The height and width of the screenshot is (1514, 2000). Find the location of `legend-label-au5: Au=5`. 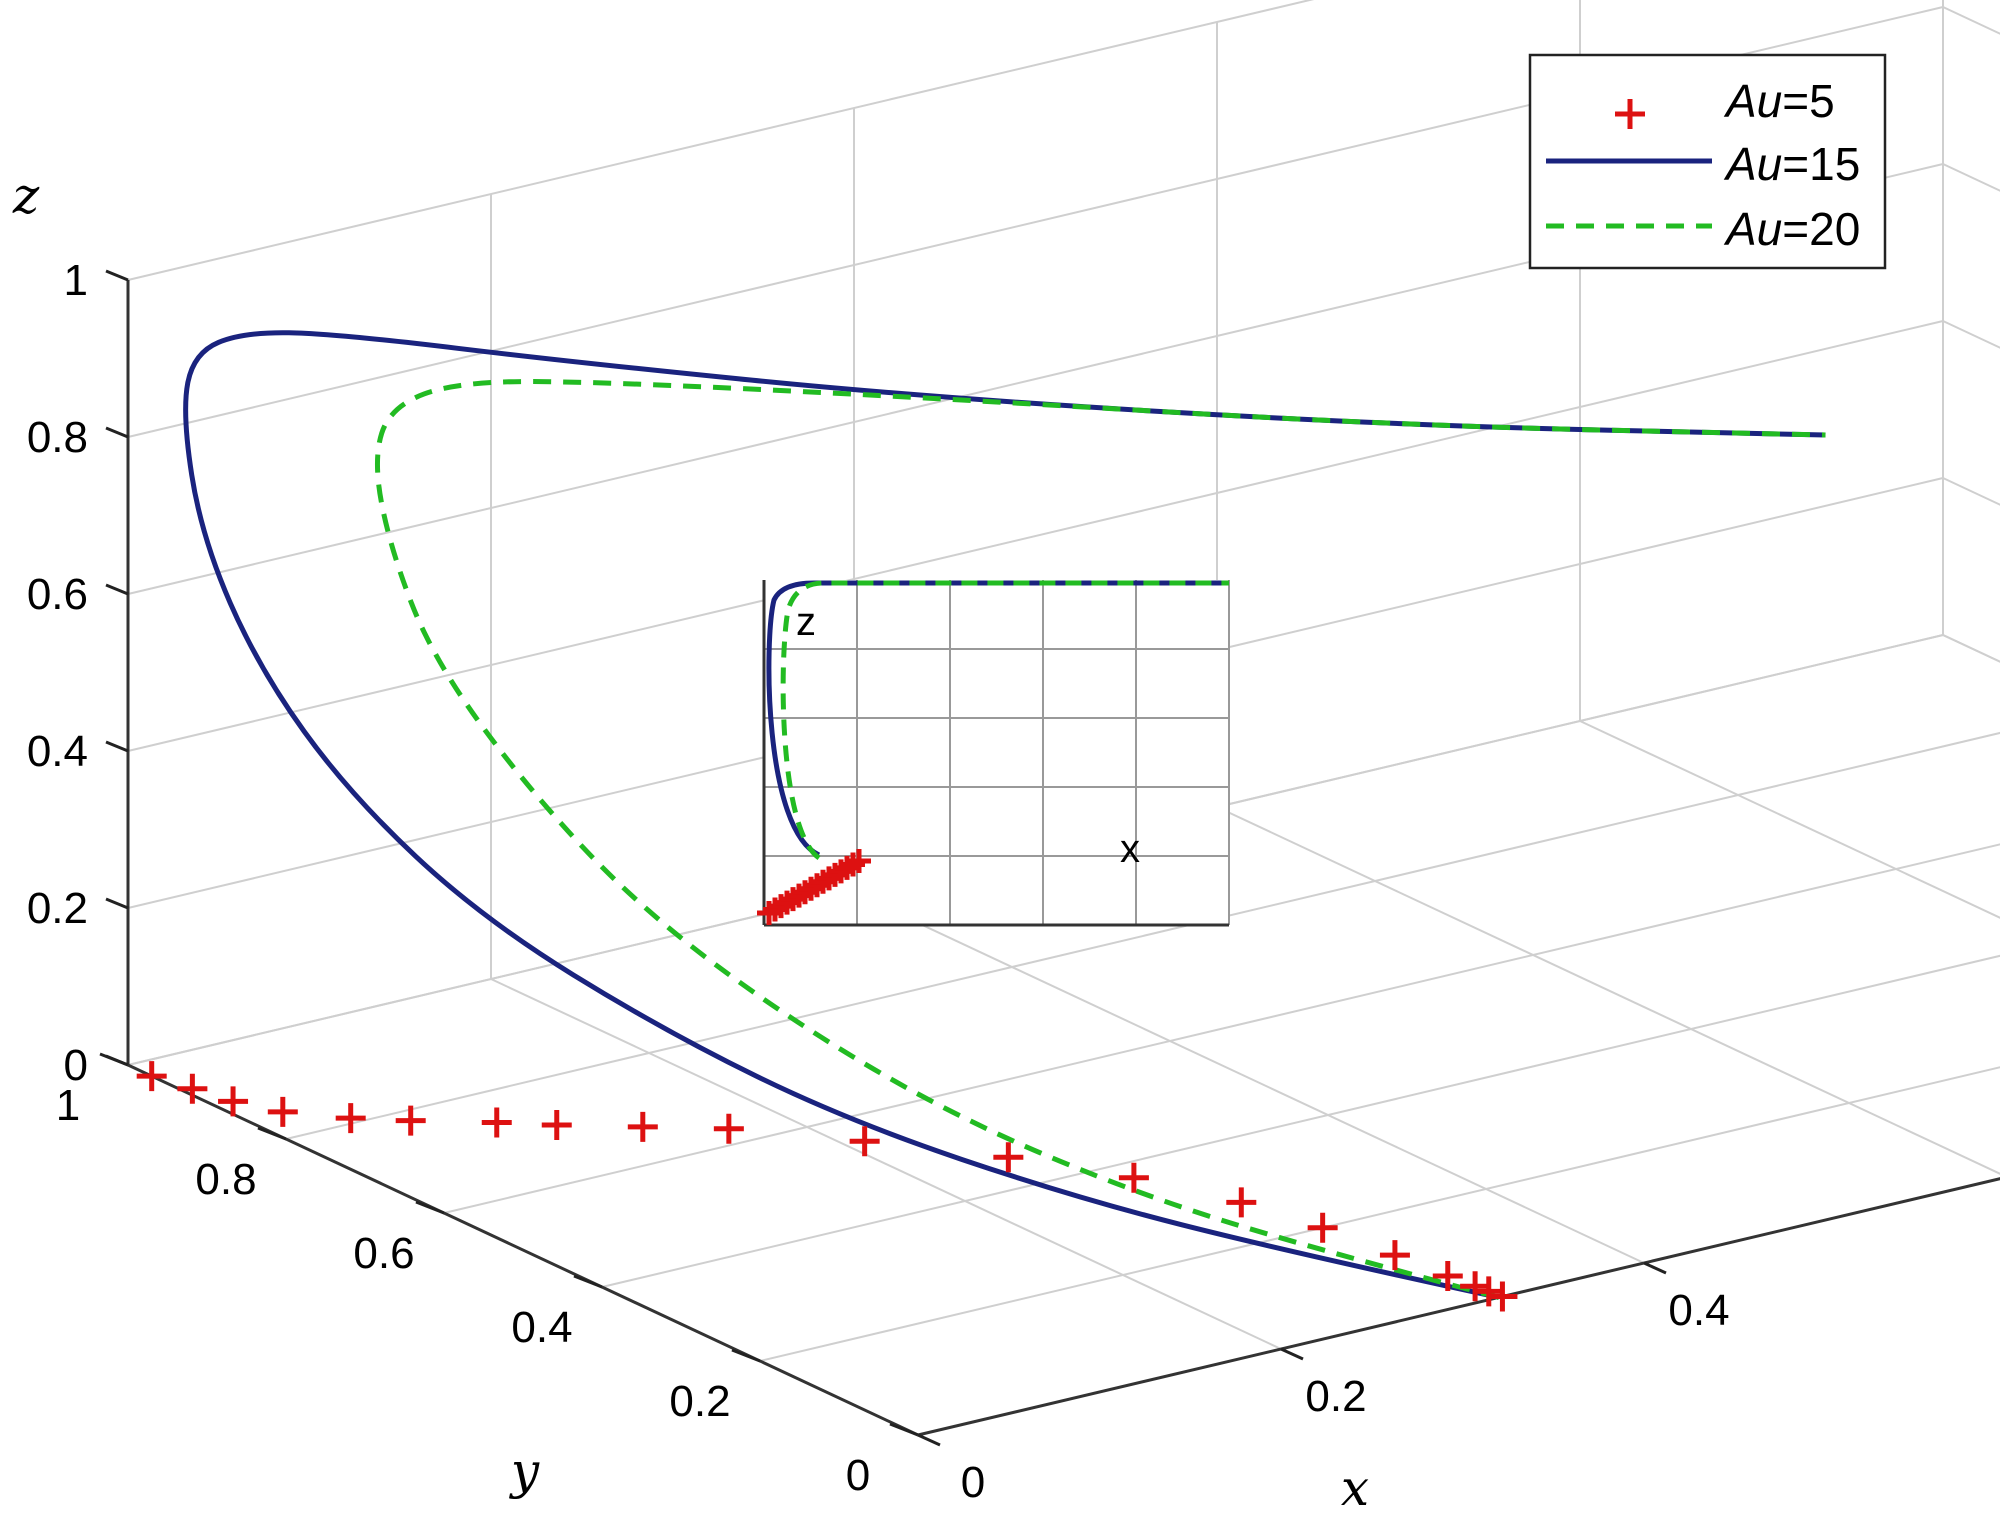

legend-label-au5: Au=5 is located at coordinates (1779, 101).